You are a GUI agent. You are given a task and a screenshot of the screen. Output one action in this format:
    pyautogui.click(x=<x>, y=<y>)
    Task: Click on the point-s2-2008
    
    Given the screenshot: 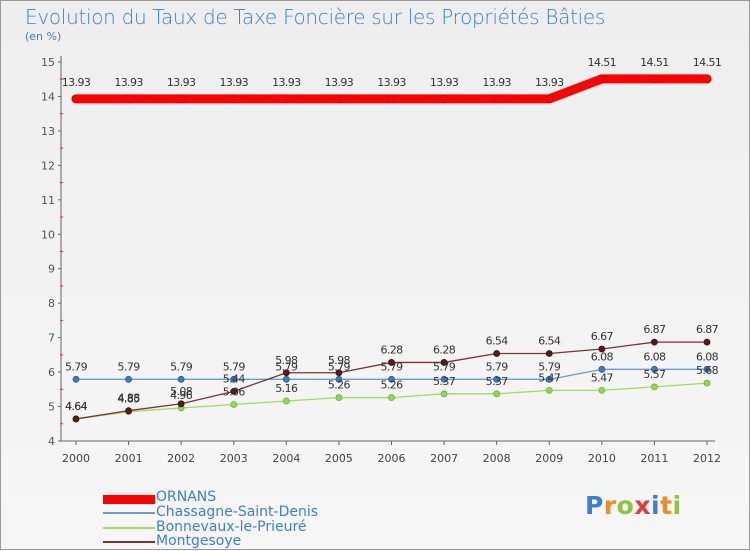 What is the action you would take?
    pyautogui.click(x=497, y=394)
    